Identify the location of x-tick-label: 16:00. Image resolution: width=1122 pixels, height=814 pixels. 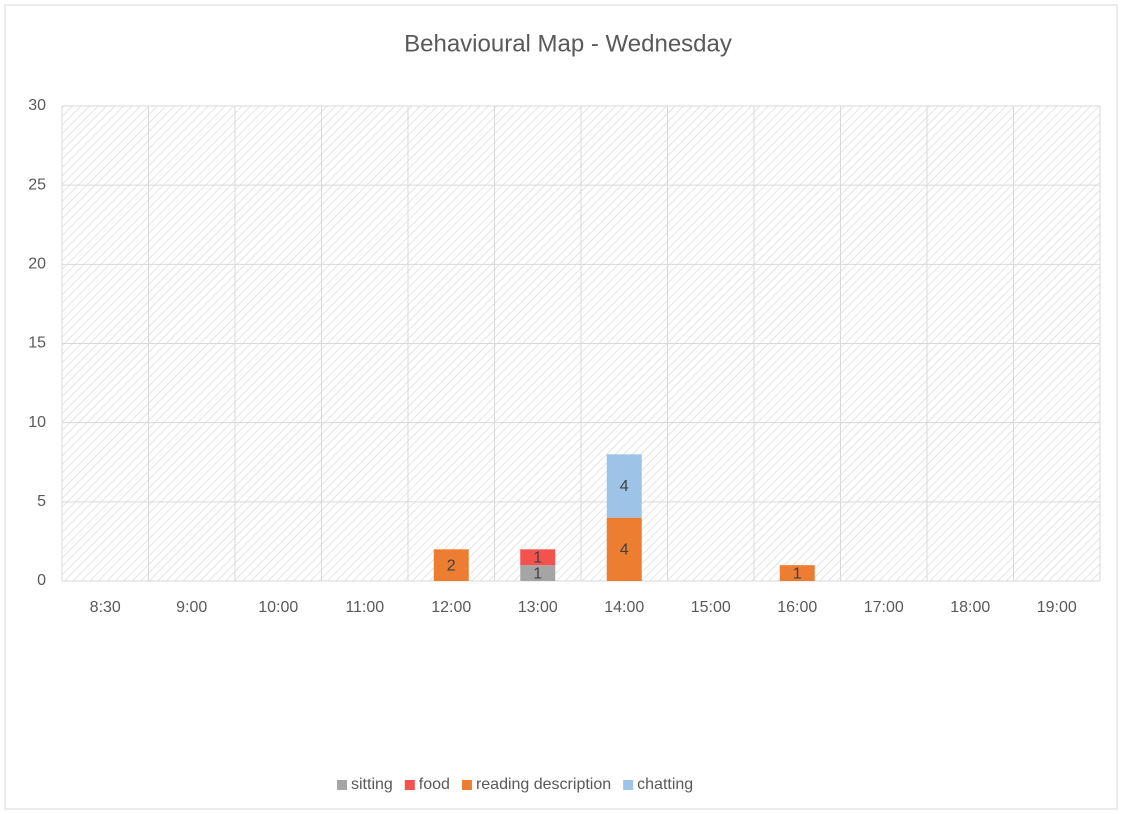
(797, 607).